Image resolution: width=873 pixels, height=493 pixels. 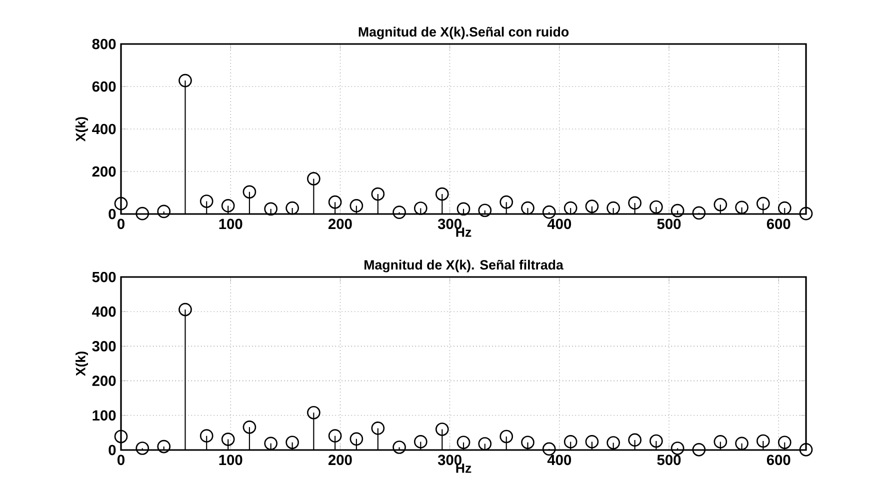 I want to click on chart-title: Magnitud de X(k). Señal filtrada, so click(x=464, y=266).